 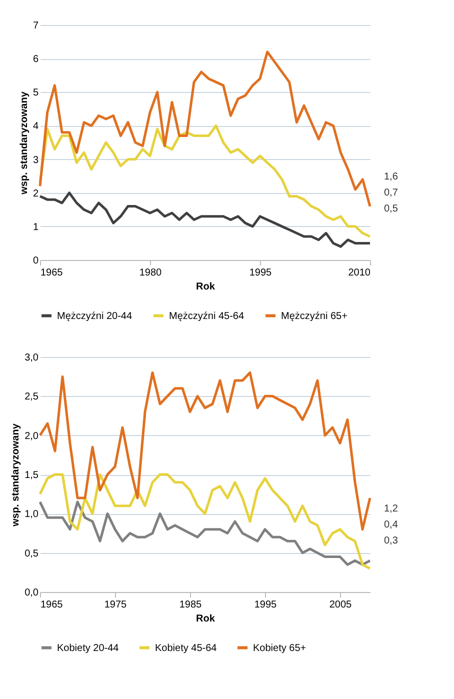 I want to click on text: 0,7, so click(x=391, y=192).